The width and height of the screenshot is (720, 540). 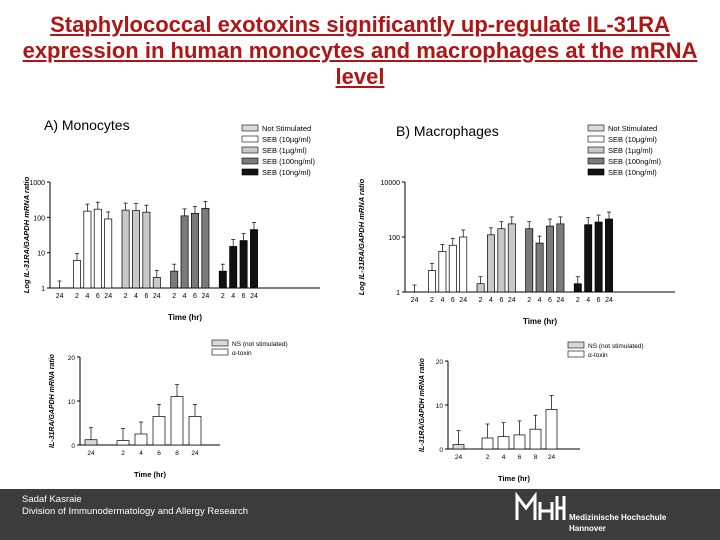 I want to click on legend-label: α-toxin, so click(x=242, y=353).